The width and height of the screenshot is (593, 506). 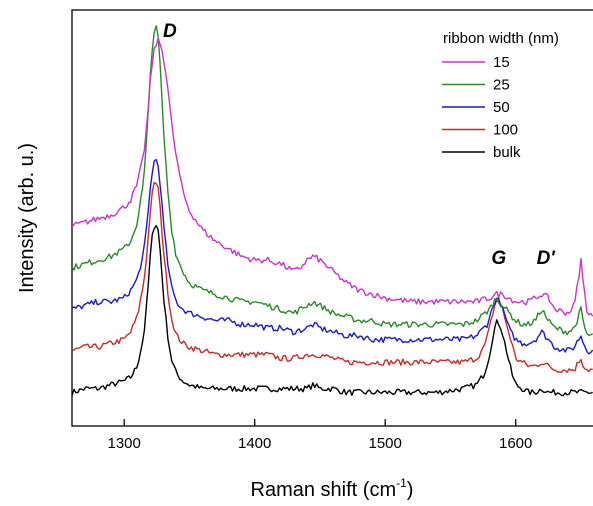 What do you see at coordinates (476, 107) in the screenshot?
I see `legend-item-50: 50` at bounding box center [476, 107].